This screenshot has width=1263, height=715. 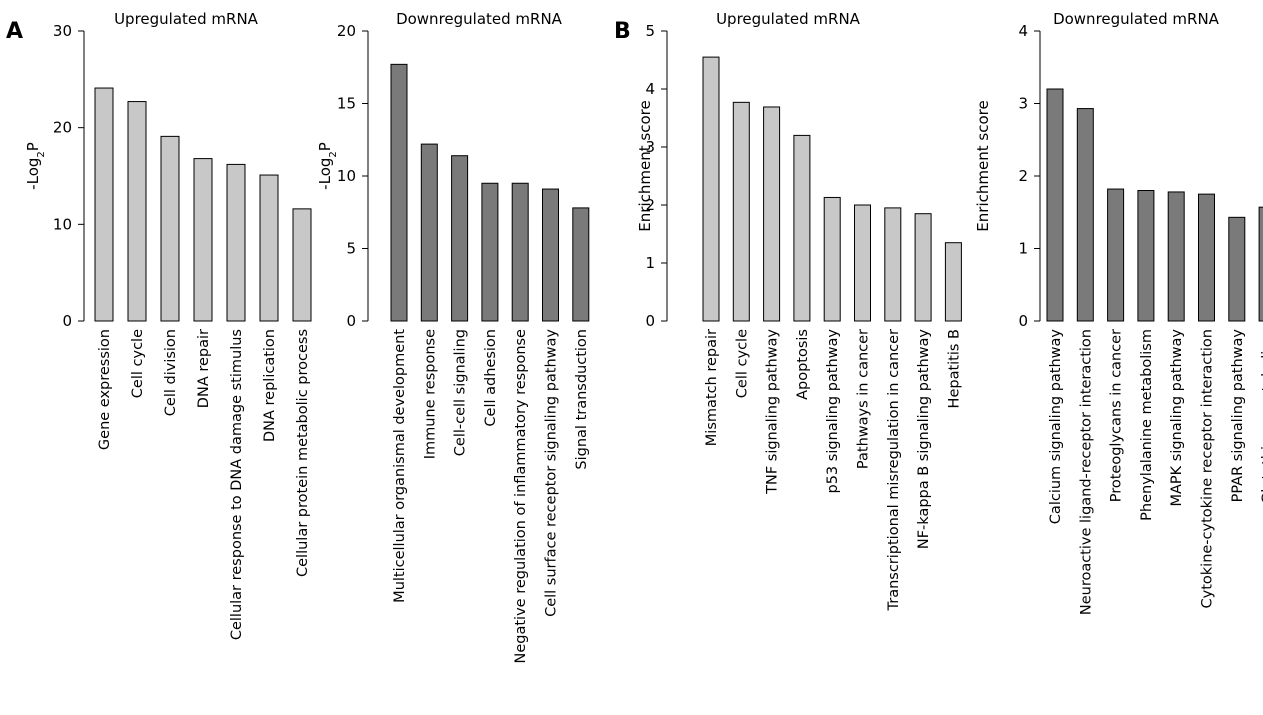 I want to click on category-label: Apoptosis, so click(x=803, y=364).